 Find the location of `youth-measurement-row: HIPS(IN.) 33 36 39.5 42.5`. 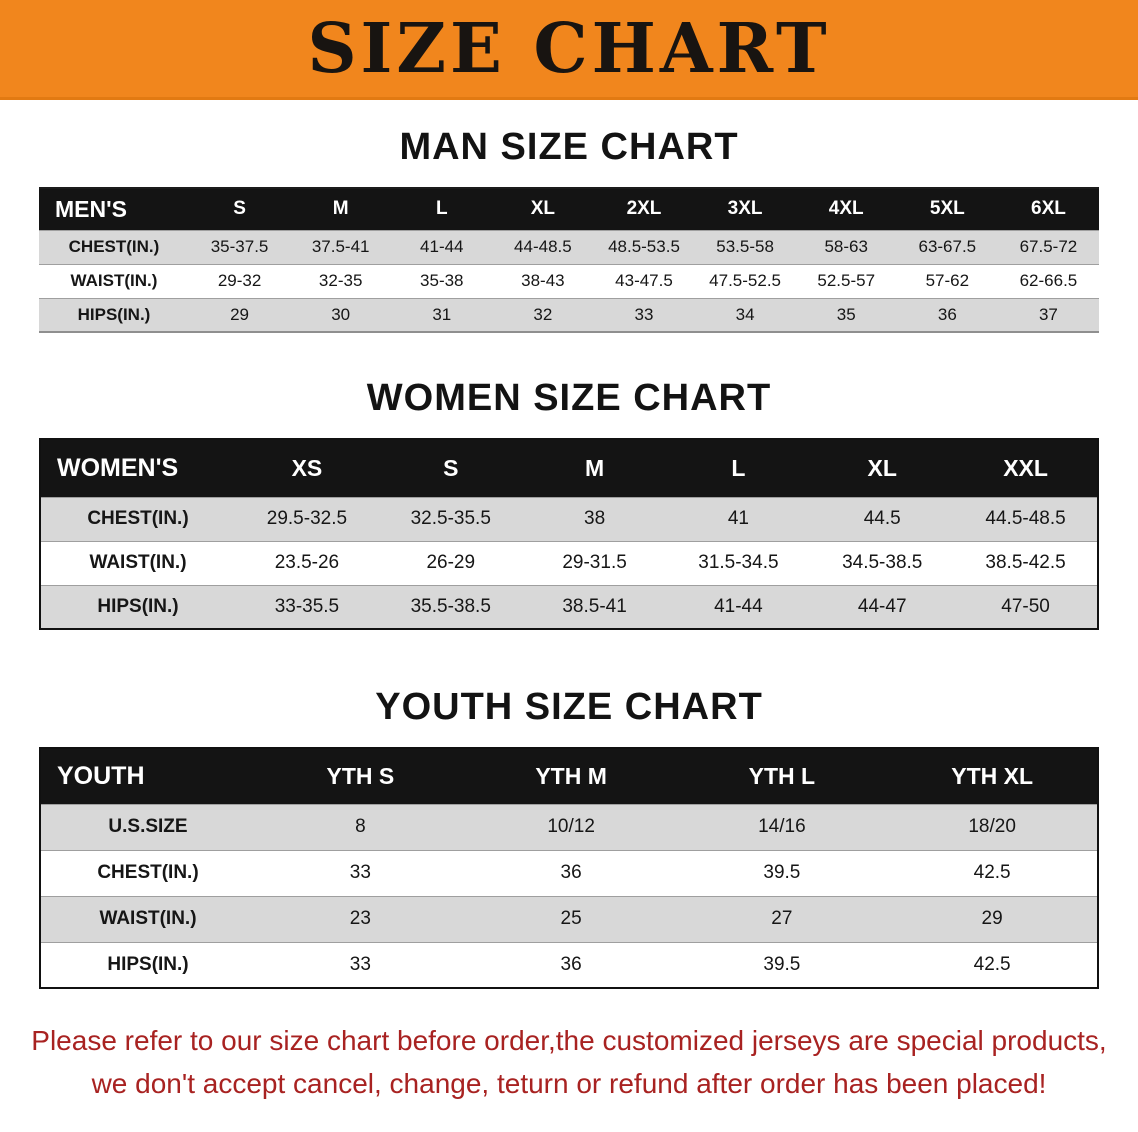

youth-measurement-row: HIPS(IN.) 33 36 39.5 42.5 is located at coordinates (569, 964).